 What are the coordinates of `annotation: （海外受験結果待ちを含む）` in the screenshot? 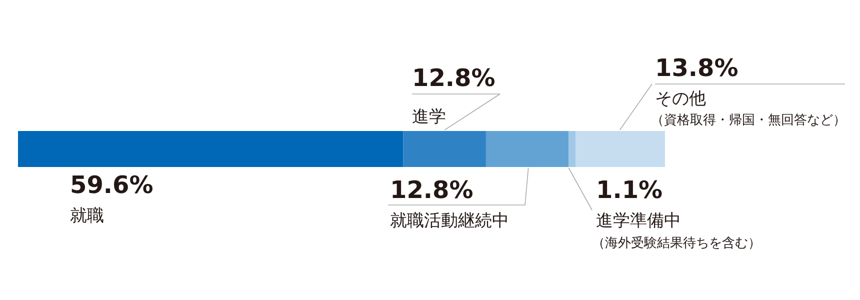 It's located at (676, 243).